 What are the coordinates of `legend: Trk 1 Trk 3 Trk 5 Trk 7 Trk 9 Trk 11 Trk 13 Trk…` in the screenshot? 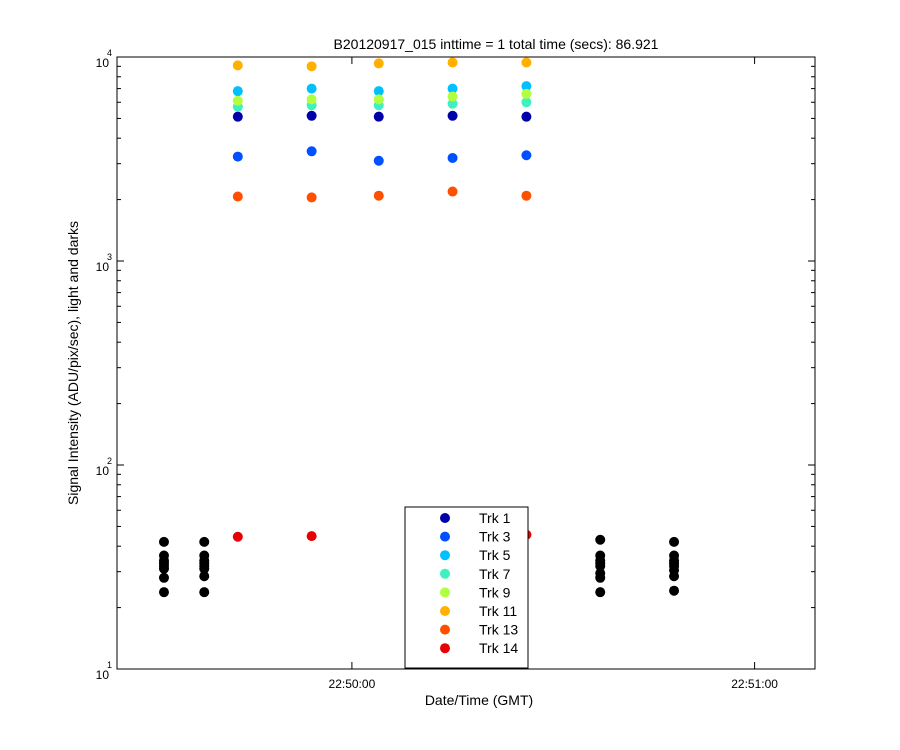 It's located at (466, 587).